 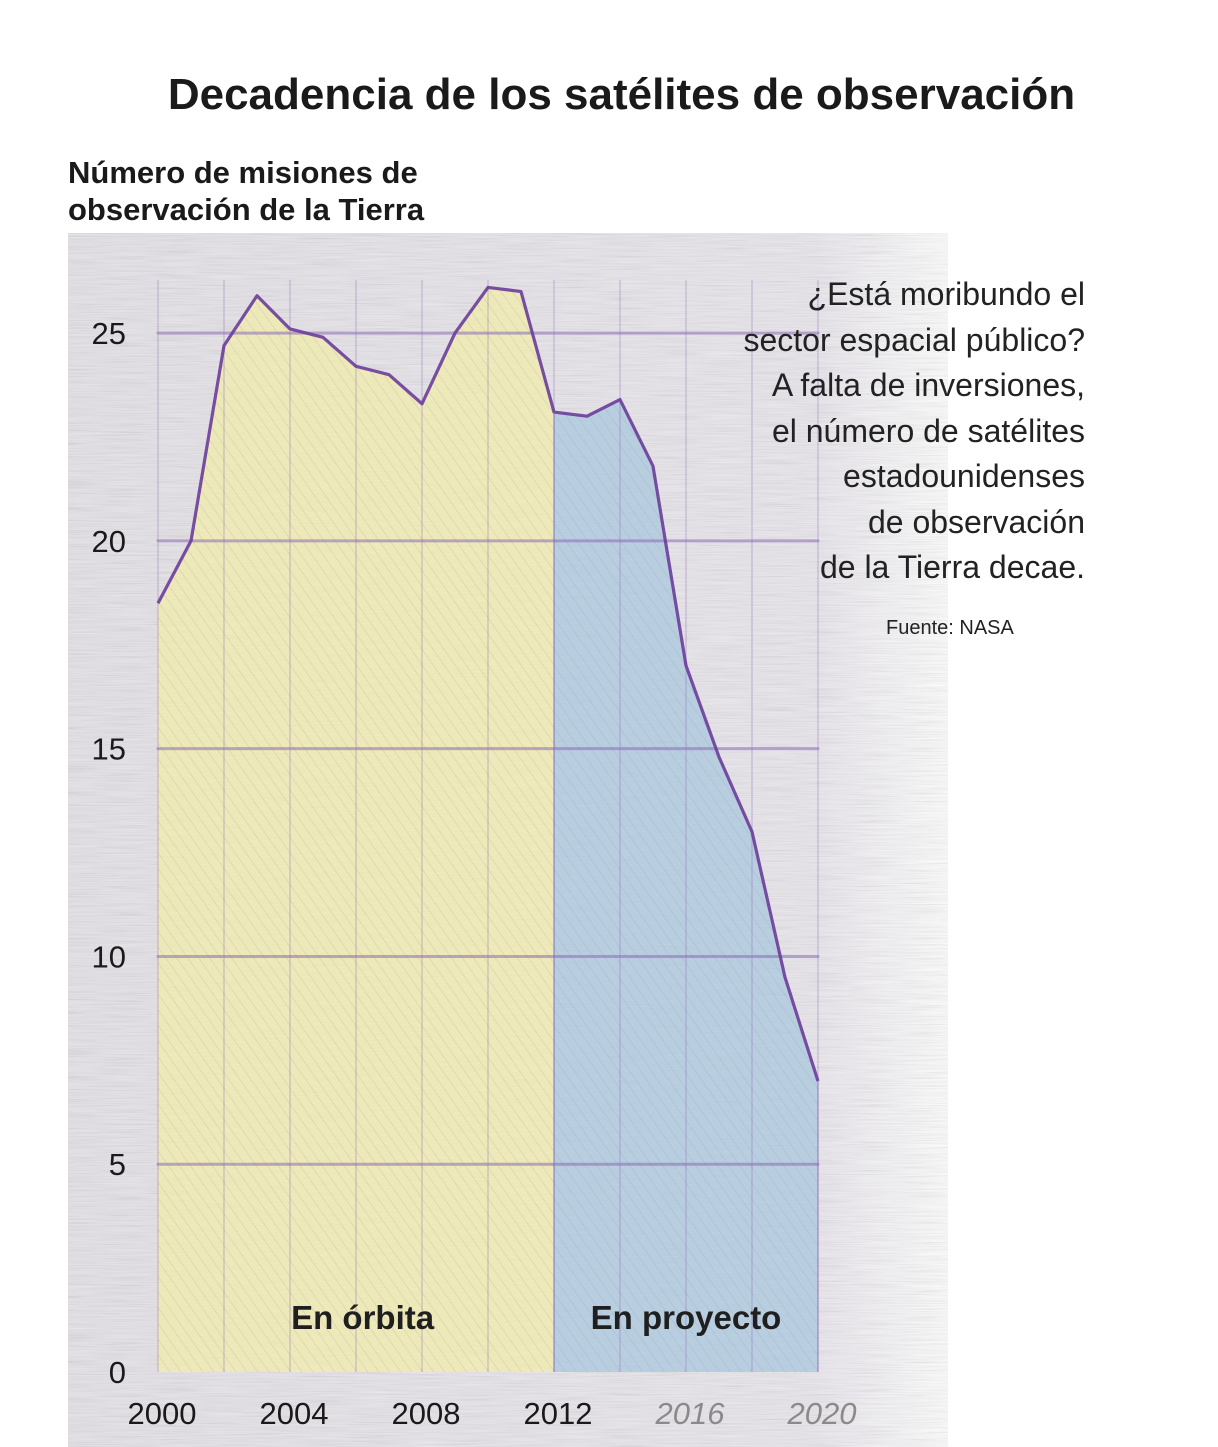 What do you see at coordinates (109, 333) in the screenshot?
I see `y-tick-25: 25` at bounding box center [109, 333].